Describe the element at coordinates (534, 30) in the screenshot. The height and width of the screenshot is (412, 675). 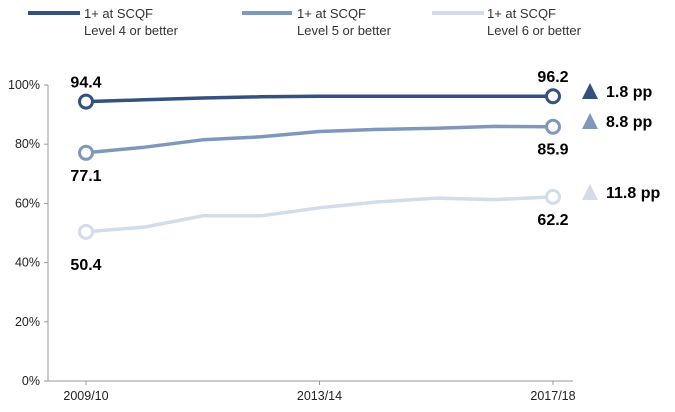
I see `legend-label-level-6-line2: Level 6 or better` at that location.